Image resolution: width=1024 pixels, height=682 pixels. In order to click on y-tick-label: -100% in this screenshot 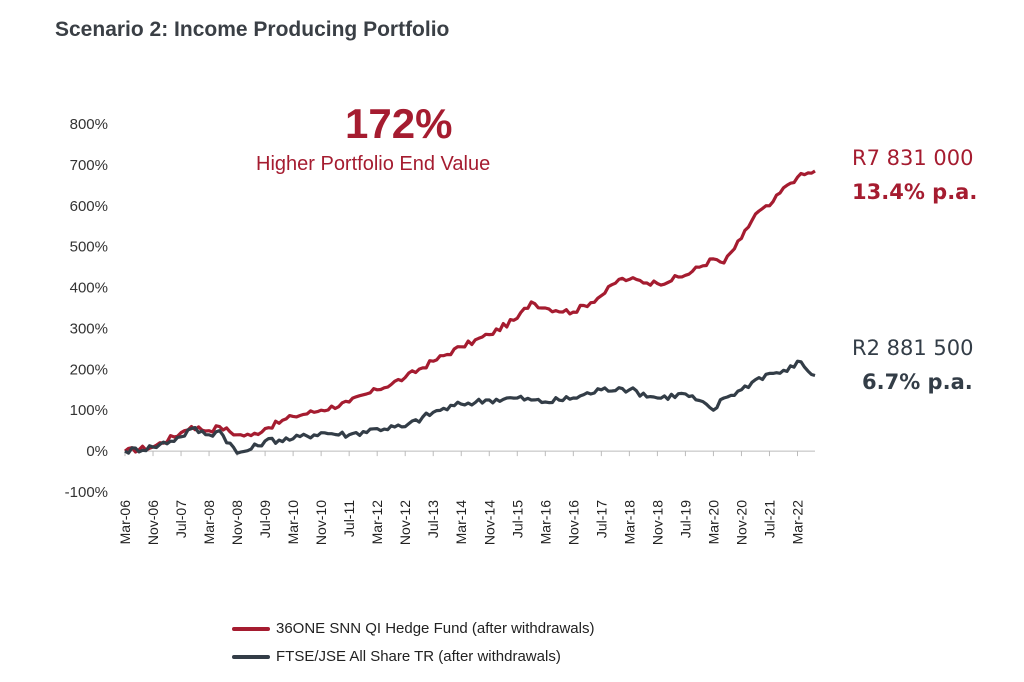, I will do `click(86, 492)`.